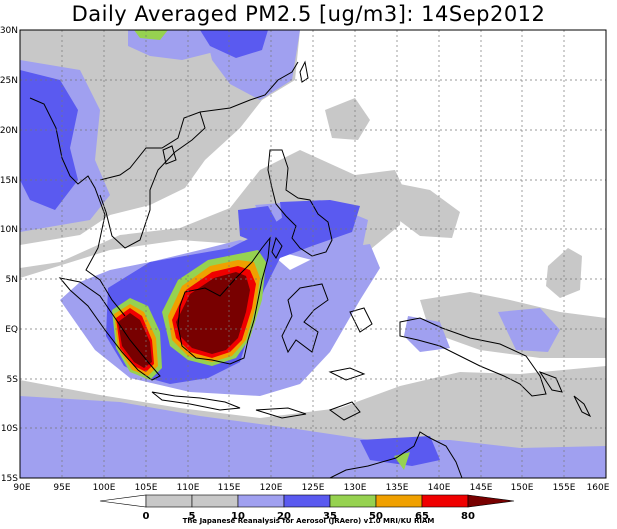 This screenshot has height=529, width=617. What do you see at coordinates (169, 155) in the screenshot?
I see `coast-hainan` at bounding box center [169, 155].